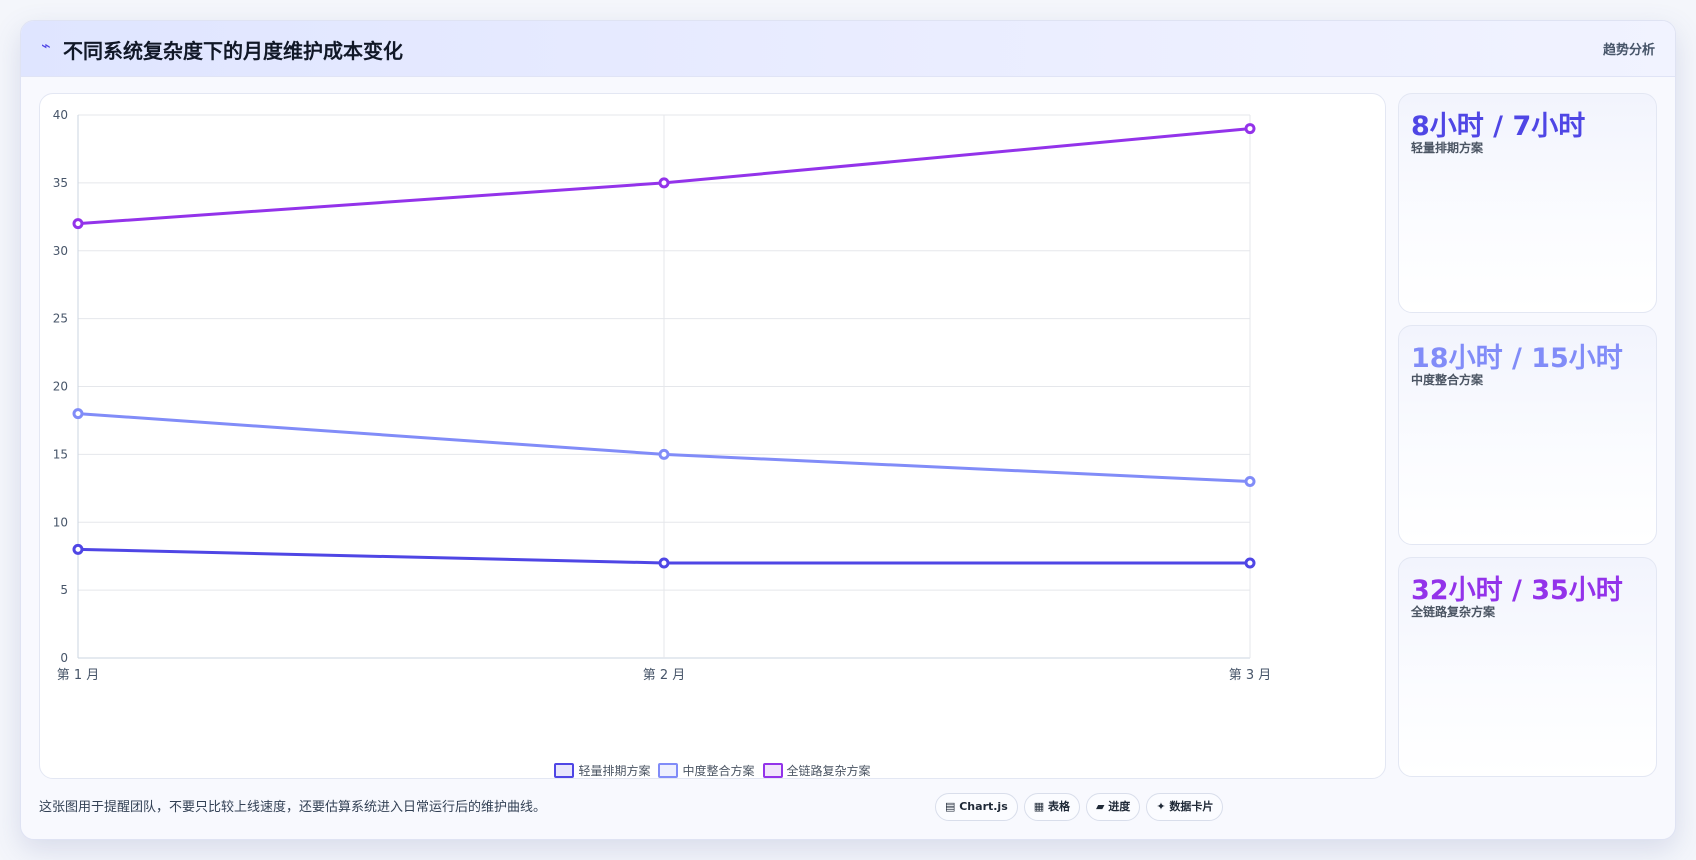  I want to click on chart-legend: 轻量排期方案 中度整合方案 全链路复杂方案, so click(712, 770).